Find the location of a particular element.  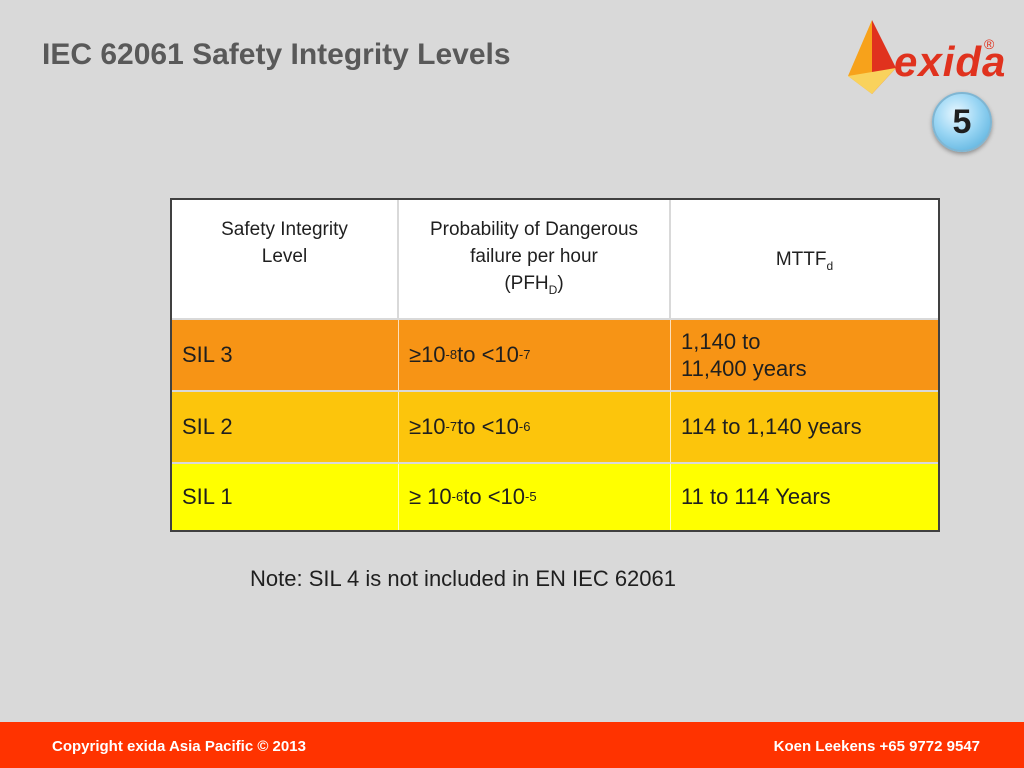

exida-logo: exida ® is located at coordinates (923, 57).